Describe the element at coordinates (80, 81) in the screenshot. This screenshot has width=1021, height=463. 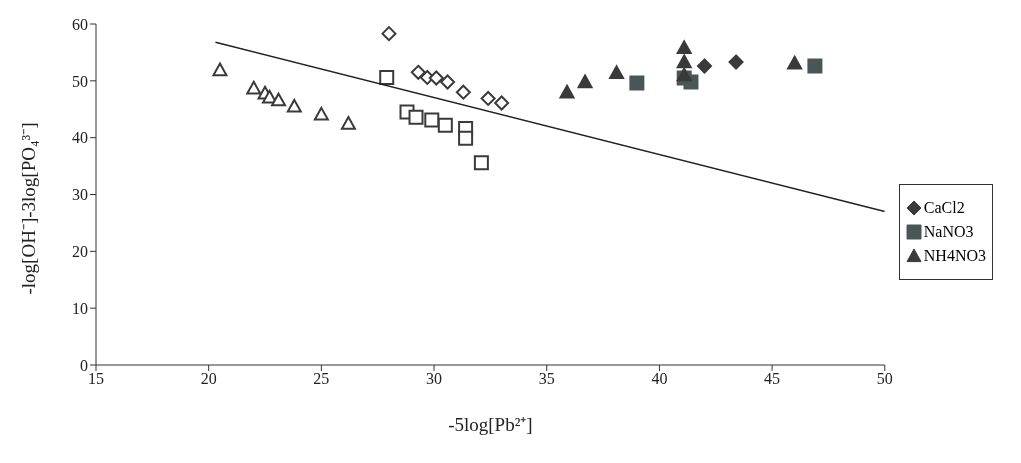
I see `y-tick-label: 50` at that location.